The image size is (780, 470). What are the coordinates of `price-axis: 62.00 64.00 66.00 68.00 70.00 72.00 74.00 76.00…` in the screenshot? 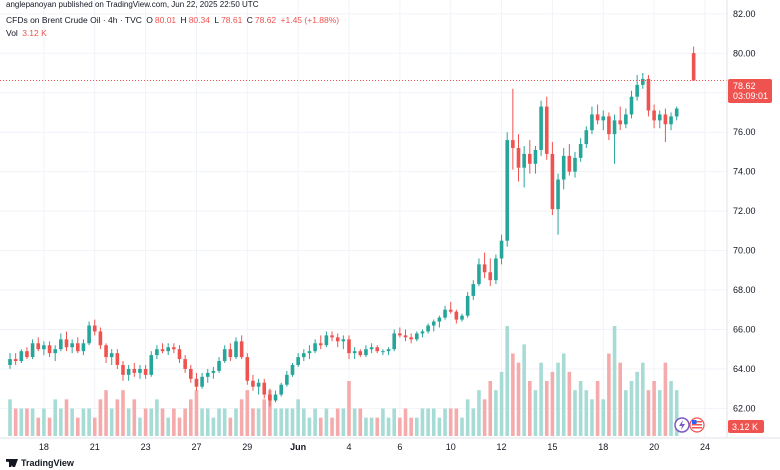 It's located at (744, 211).